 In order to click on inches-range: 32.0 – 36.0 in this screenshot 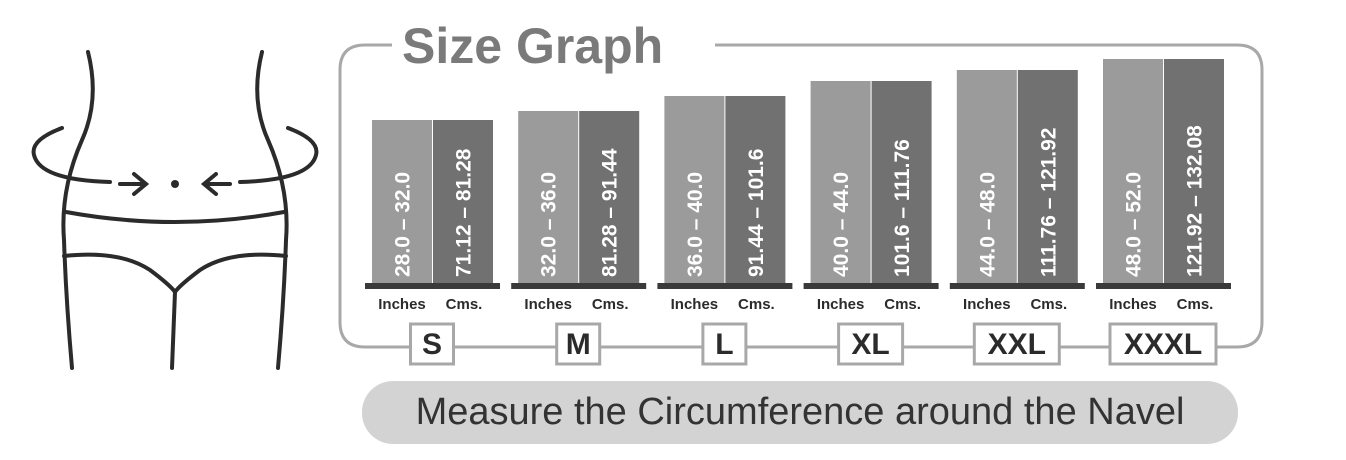, I will do `click(549, 224)`.